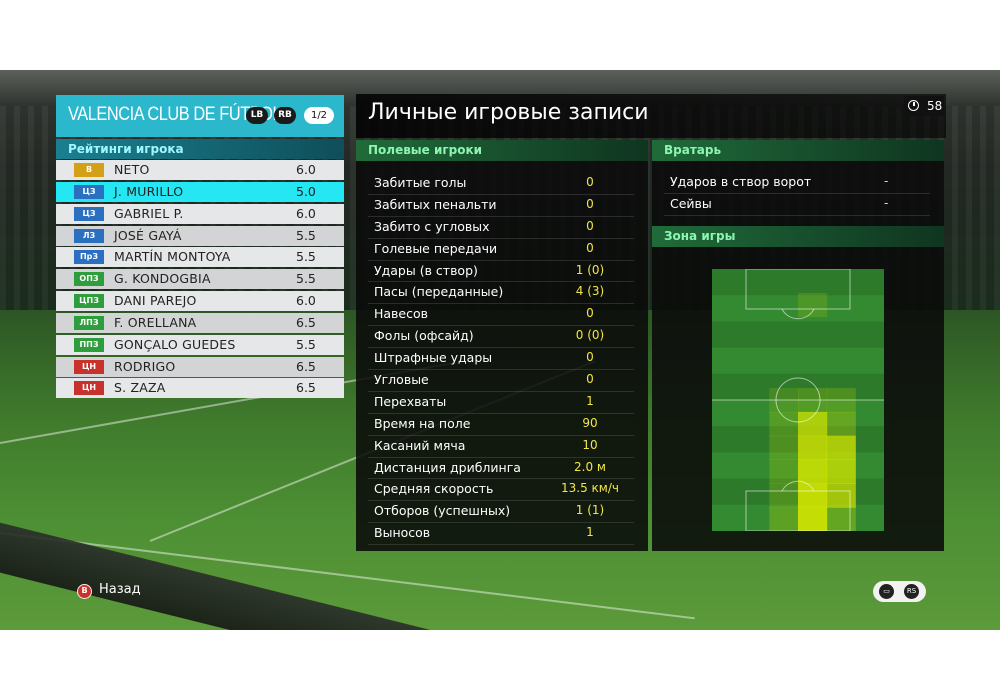 The height and width of the screenshot is (700, 1000). I want to click on player-ratings-title: Рейтинги игрока, so click(200, 149).